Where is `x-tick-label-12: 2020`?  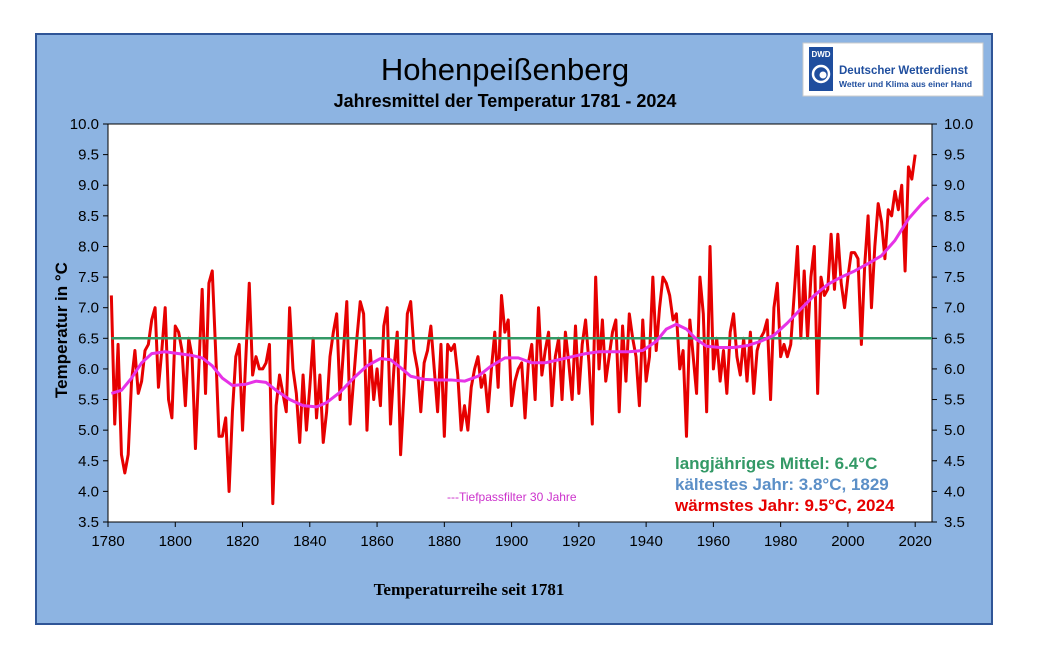 x-tick-label-12: 2020 is located at coordinates (914, 541).